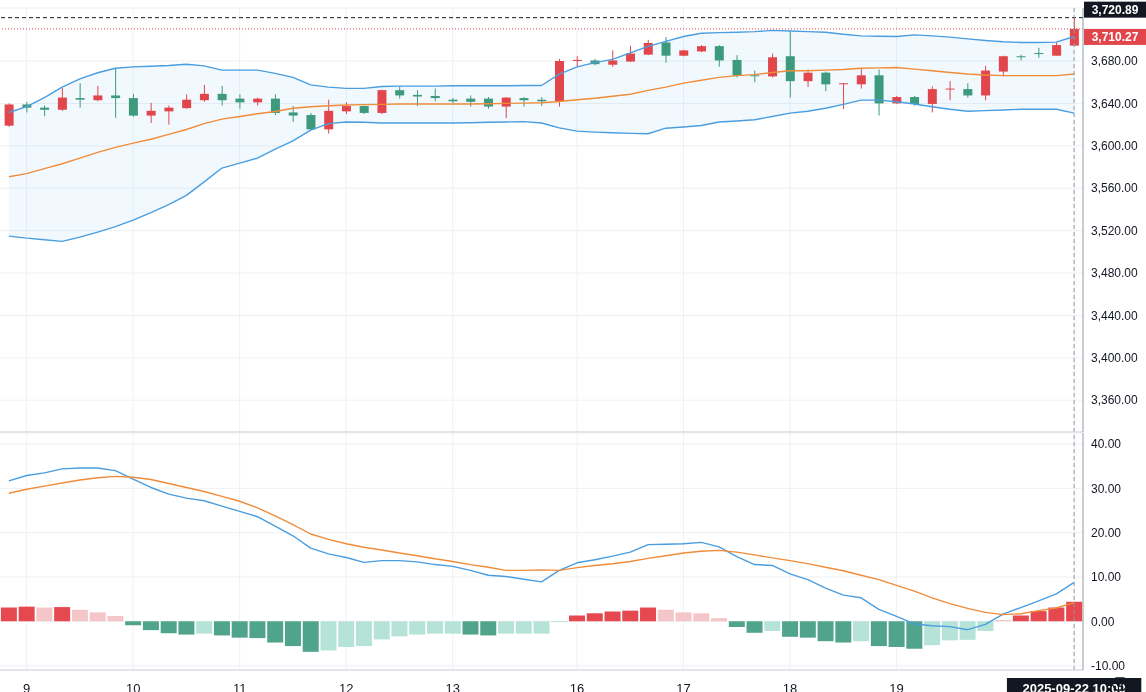  Describe the element at coordinates (1106, 577) in the screenshot. I see `y-tick-label: 10.00` at that location.